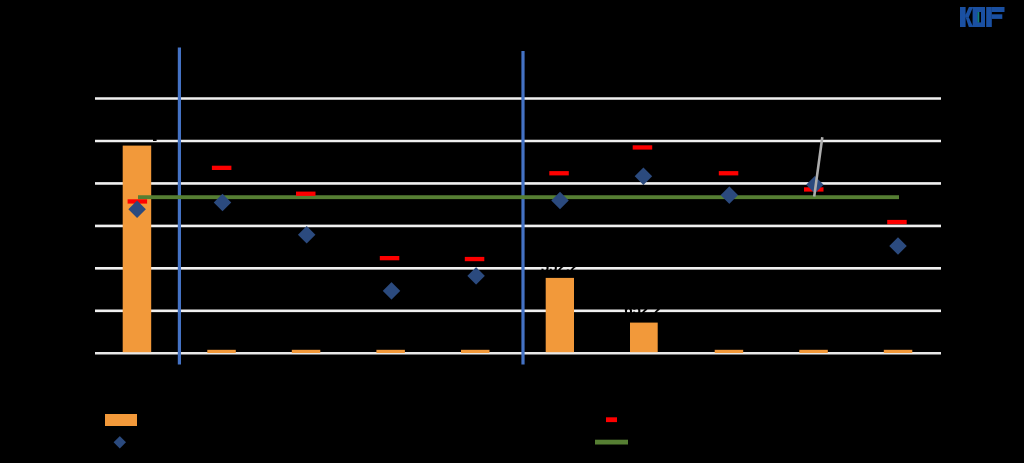 The image size is (1024, 463). I want to click on svg-text: 652.2, so click(643, 310).